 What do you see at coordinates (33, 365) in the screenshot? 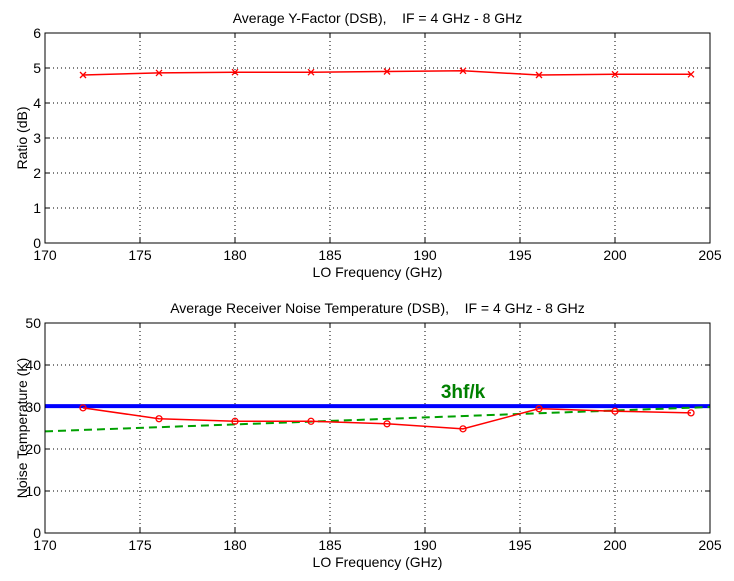
I see `y-tick-label: 40` at bounding box center [33, 365].